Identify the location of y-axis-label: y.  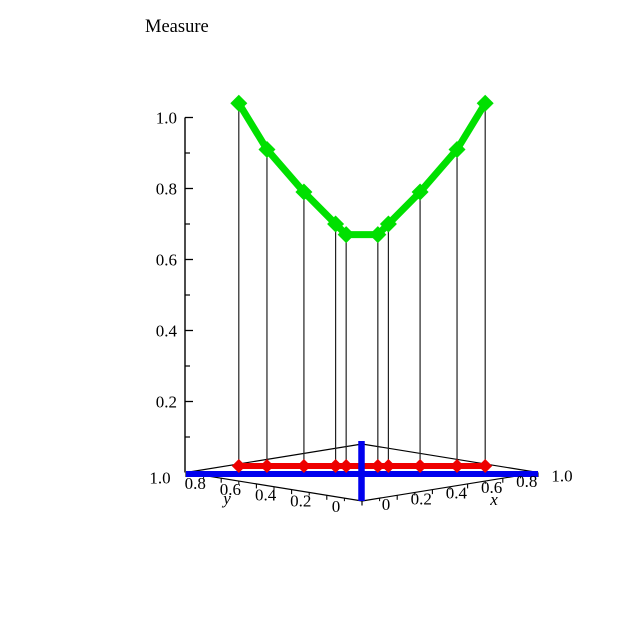
(226, 498).